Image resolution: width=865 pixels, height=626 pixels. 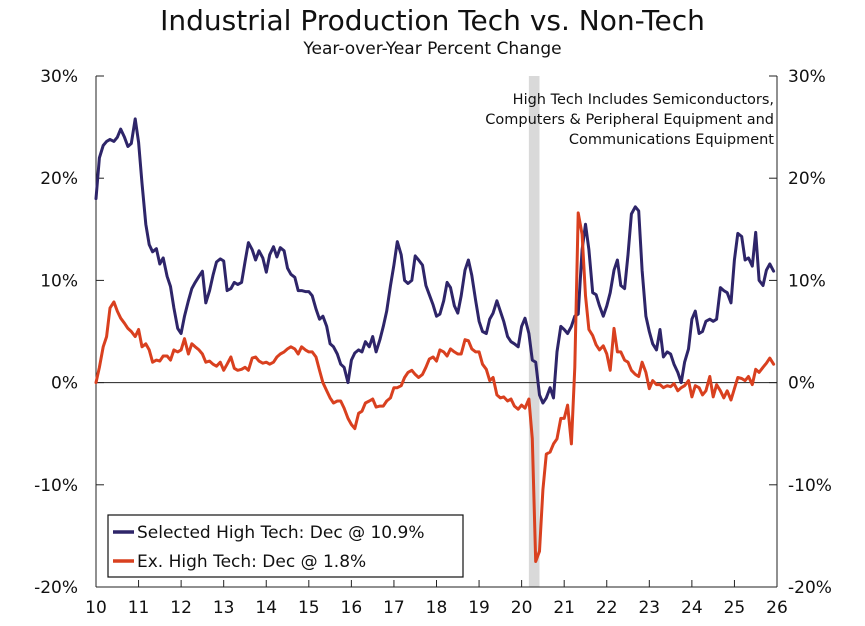 I want to click on x-tick-label: 13, so click(x=224, y=608).